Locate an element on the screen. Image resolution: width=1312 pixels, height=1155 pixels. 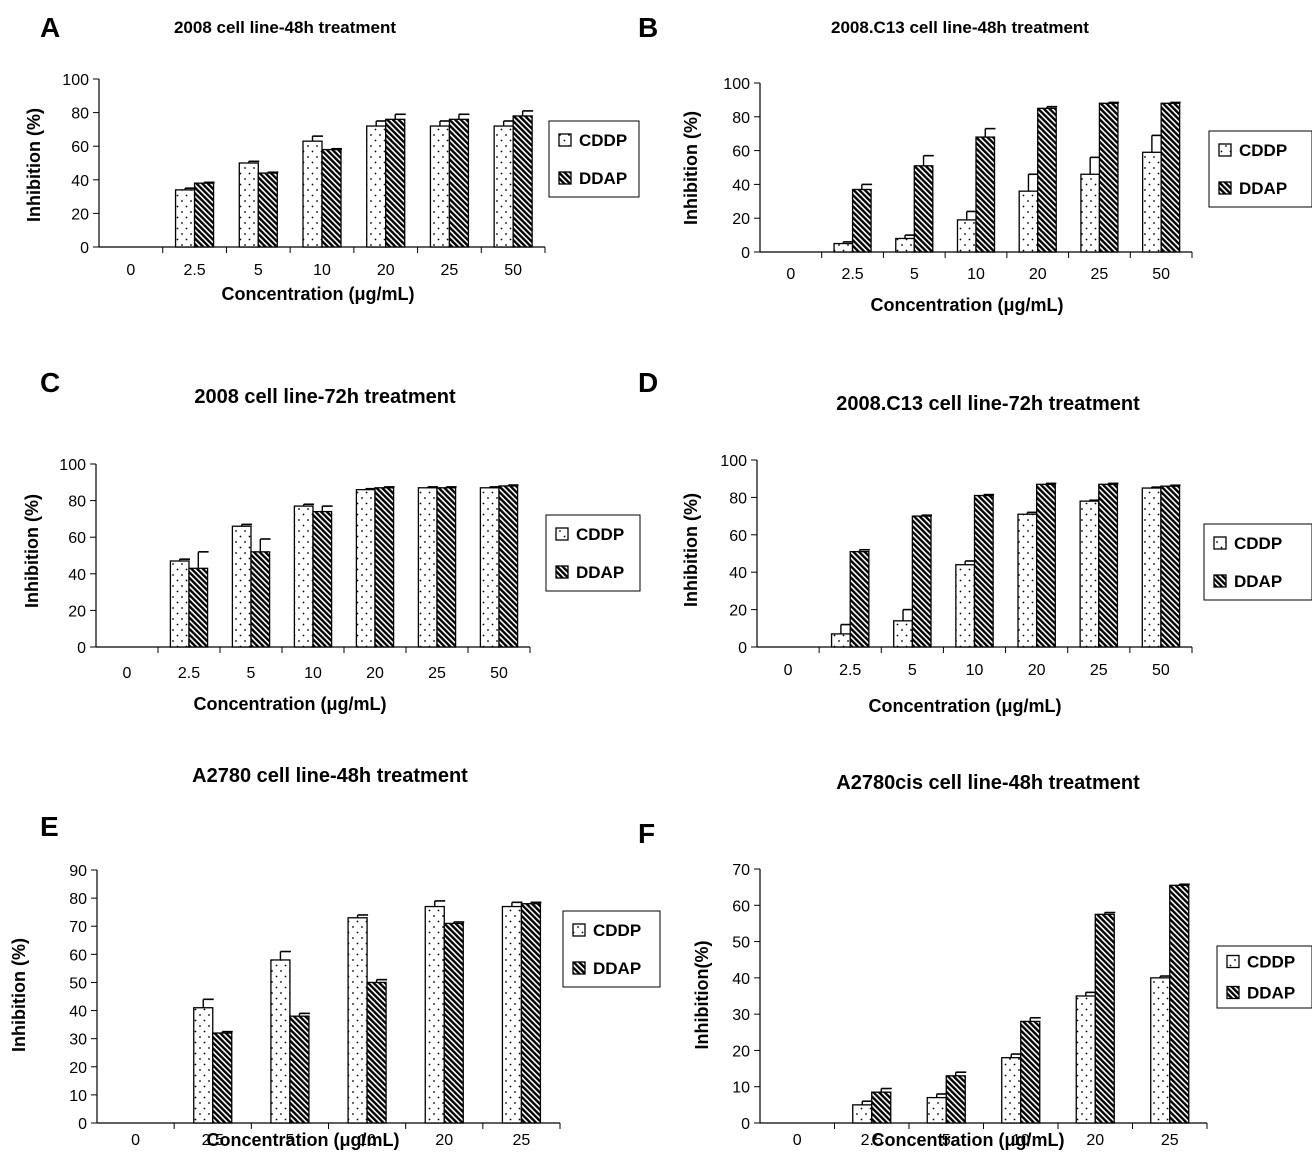
panel-f-y-label: Inhibition(%) is located at coordinates (702, 995).